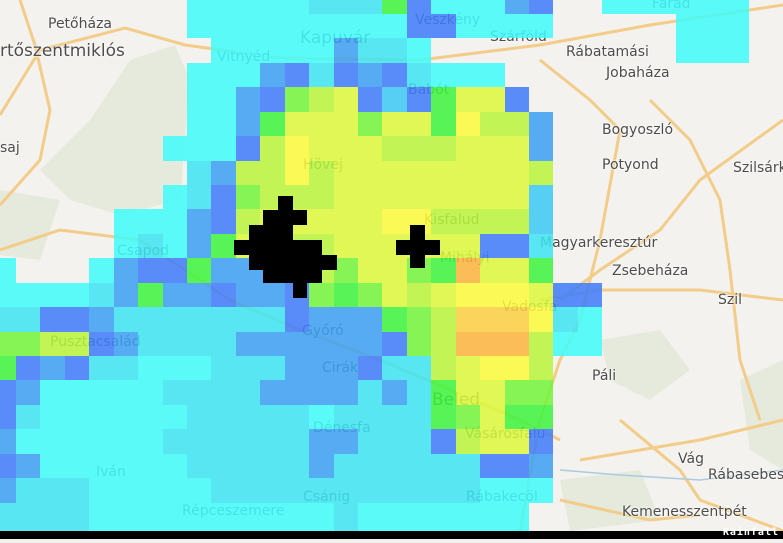 Image resolution: width=783 pixels, height=543 pixels. Describe the element at coordinates (650, 271) in the screenshot. I see `place-label: Zsebeháza` at that location.